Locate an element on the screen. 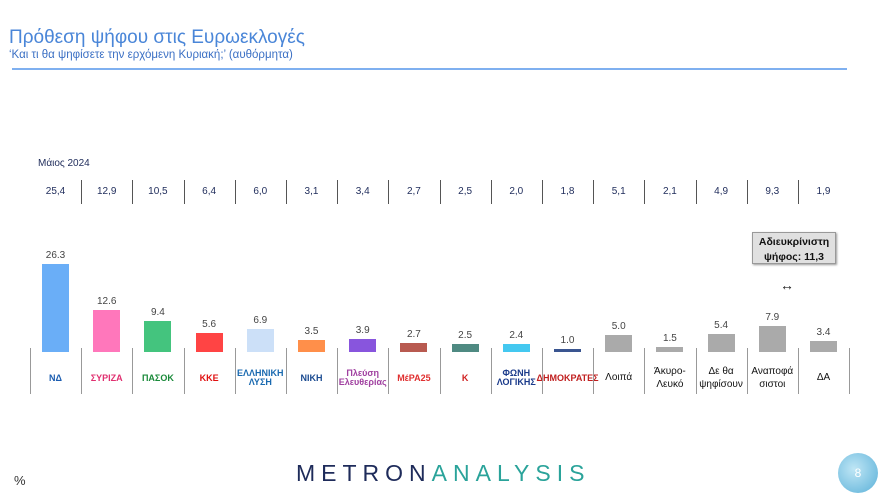 This screenshot has width=880, height=495. bar-value-label: 2.7 is located at coordinates (413, 334).